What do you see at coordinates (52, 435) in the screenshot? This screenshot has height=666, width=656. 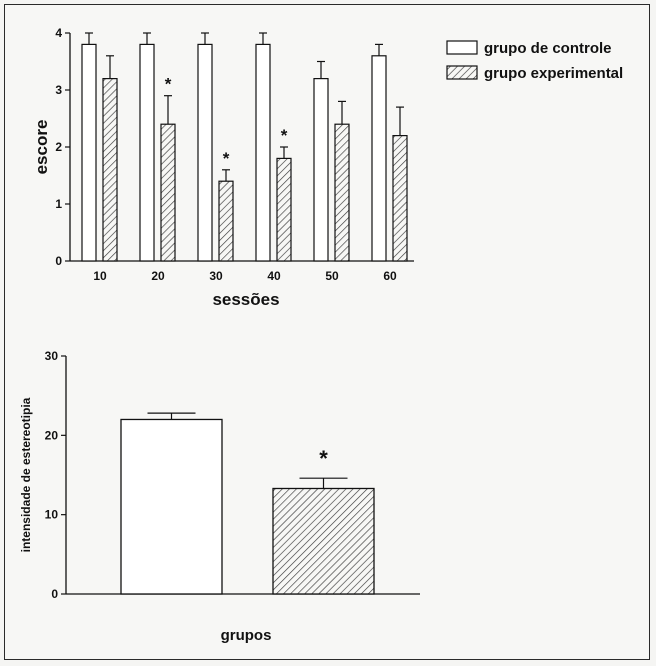 I see `chart2-y-tick-label: 20` at bounding box center [52, 435].